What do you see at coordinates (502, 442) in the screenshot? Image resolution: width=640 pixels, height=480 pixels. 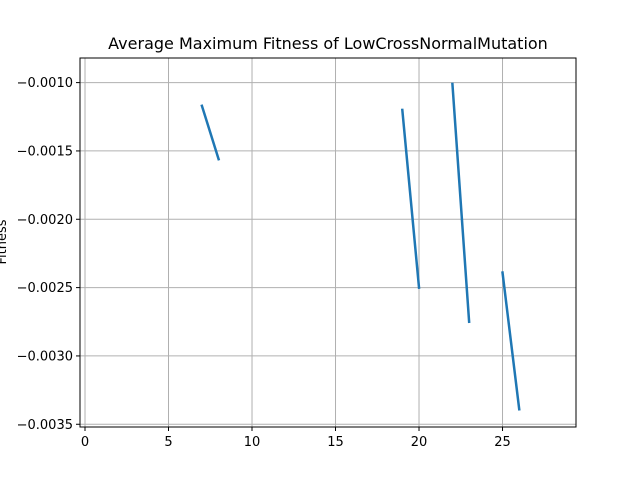 I see `x-tick-label: 25` at bounding box center [502, 442].